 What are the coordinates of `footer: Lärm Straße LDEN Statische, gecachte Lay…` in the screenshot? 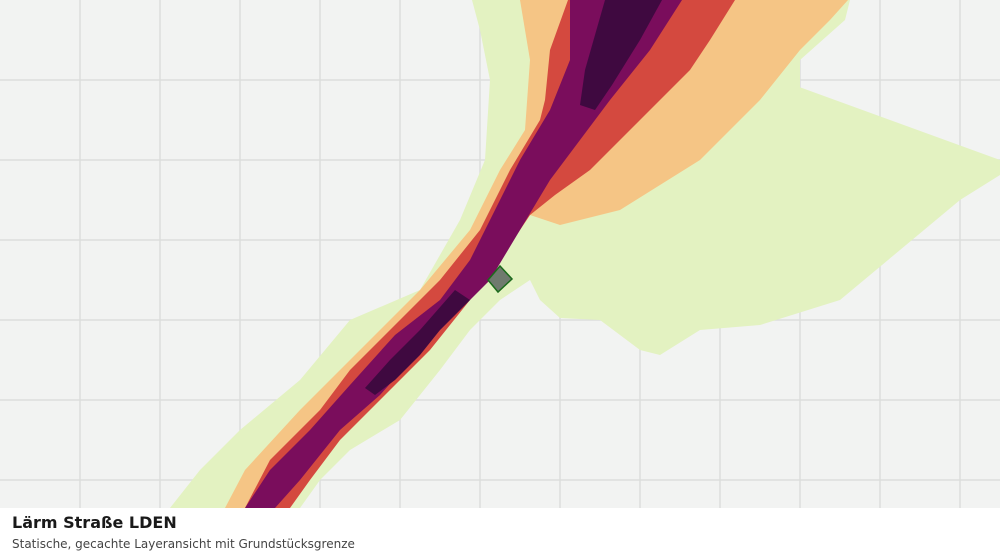 It's located at (500, 534).